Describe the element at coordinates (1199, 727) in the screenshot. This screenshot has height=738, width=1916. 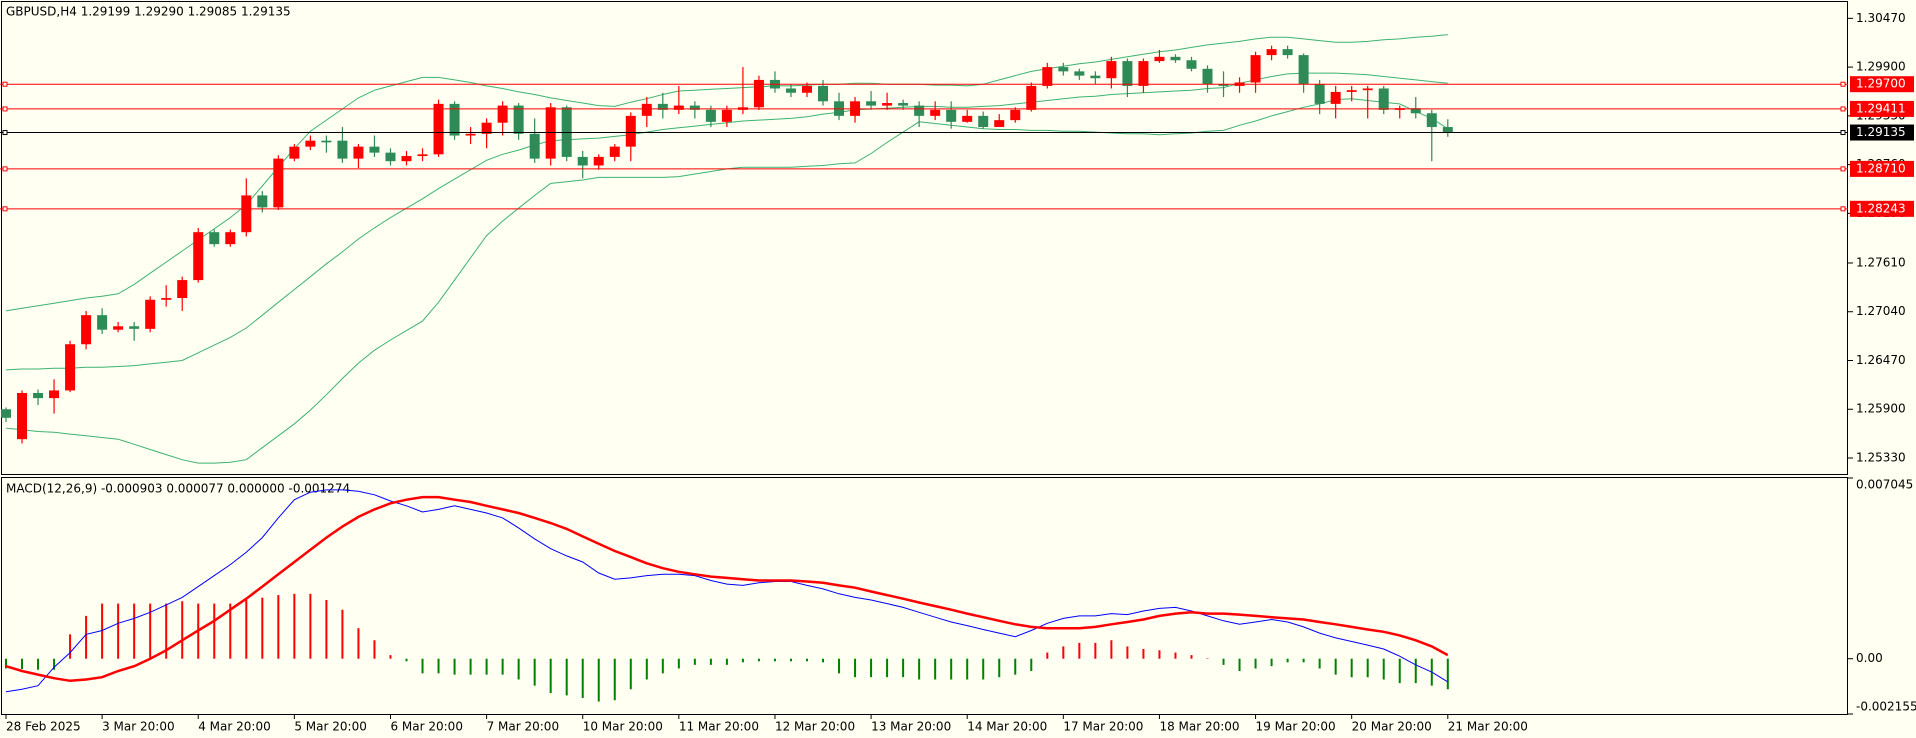
I see `x-tick-label: 18 Mar 20:00` at that location.